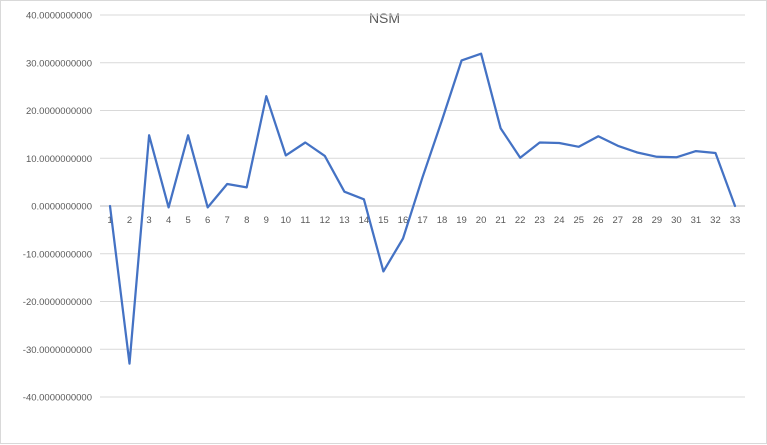 This screenshot has width=767, height=445. What do you see at coordinates (57, 350) in the screenshot?
I see `y-tick-label: -30.0000000000` at bounding box center [57, 350].